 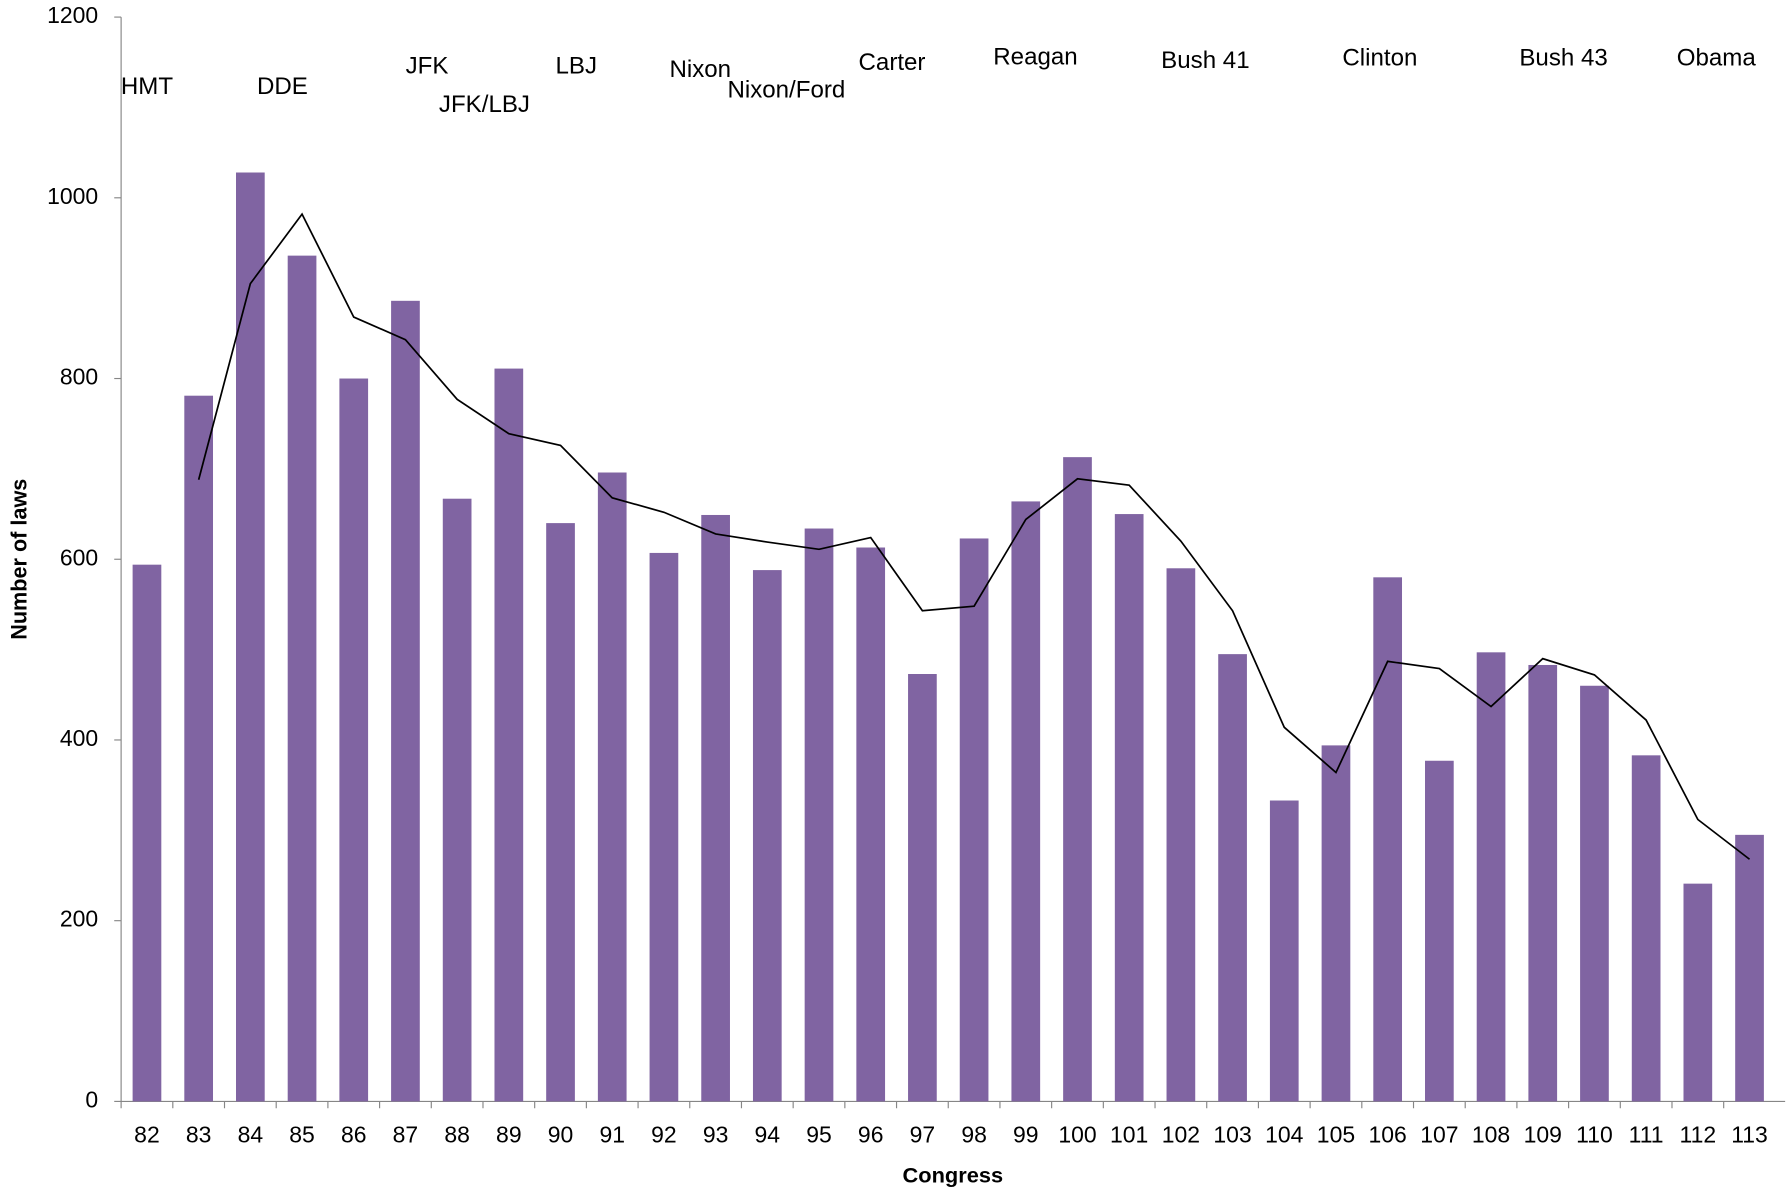 I want to click on y-axis-title: Number of laws, so click(x=18, y=559).